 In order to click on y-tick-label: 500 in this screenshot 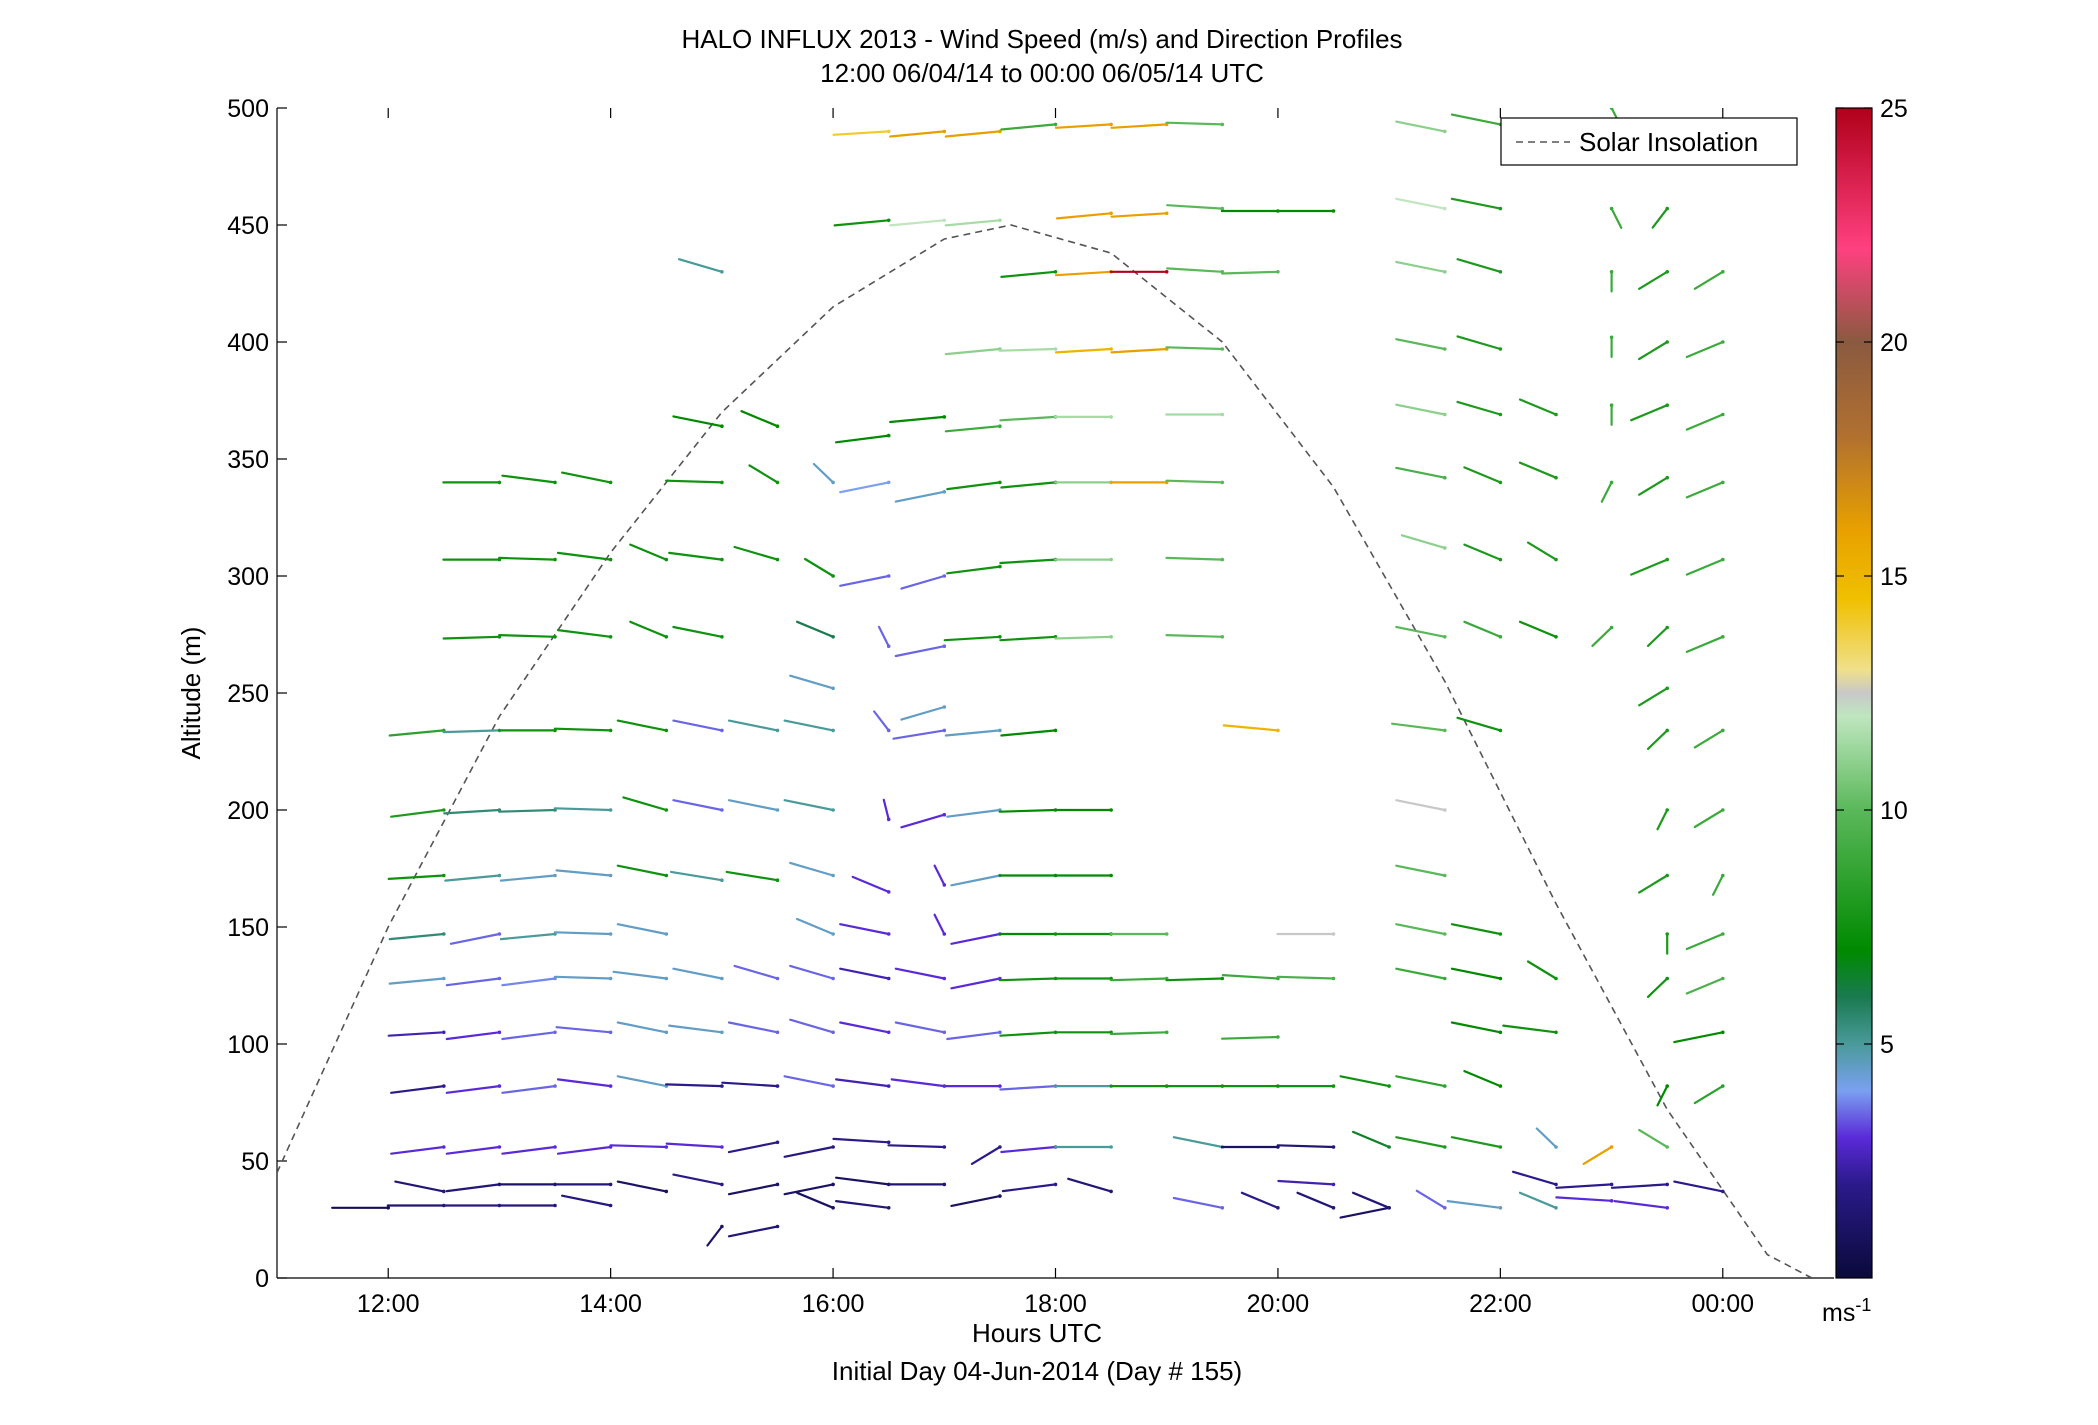, I will do `click(248, 109)`.